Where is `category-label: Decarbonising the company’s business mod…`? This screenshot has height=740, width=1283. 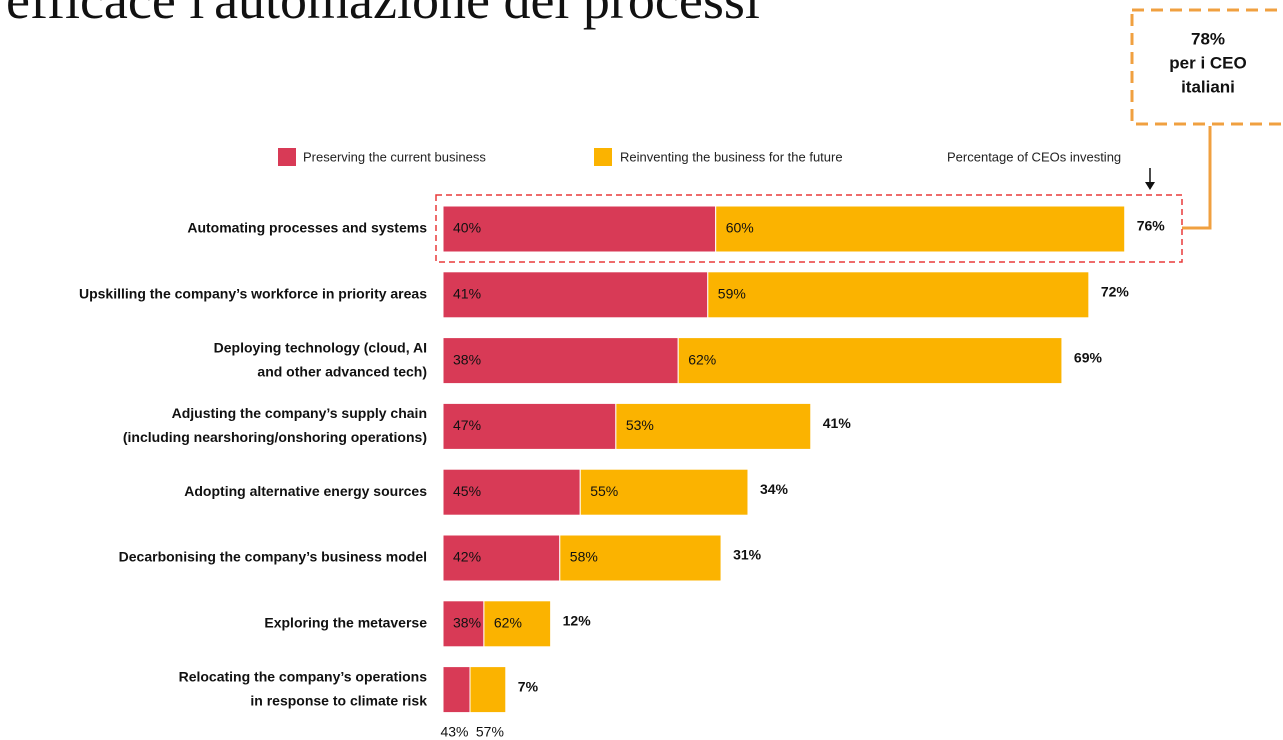
category-label: Decarbonising the company’s business mod… is located at coordinates (273, 557).